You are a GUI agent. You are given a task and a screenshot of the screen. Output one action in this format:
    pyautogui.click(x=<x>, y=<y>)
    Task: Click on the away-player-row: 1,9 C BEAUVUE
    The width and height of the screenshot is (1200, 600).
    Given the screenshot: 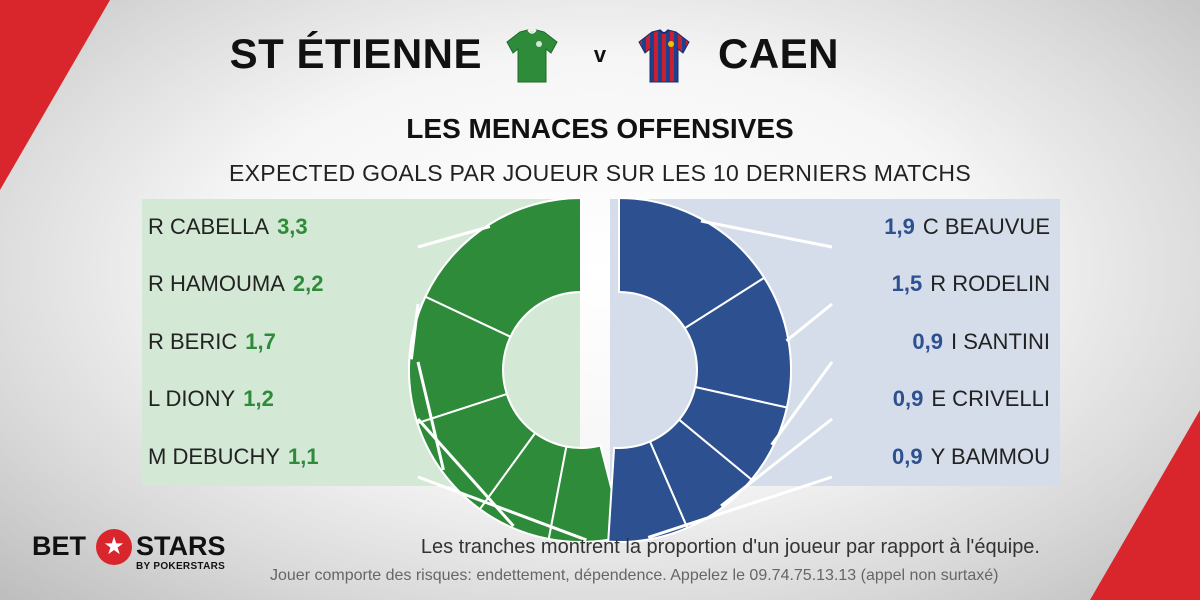 What is the action you would take?
    pyautogui.click(x=967, y=227)
    